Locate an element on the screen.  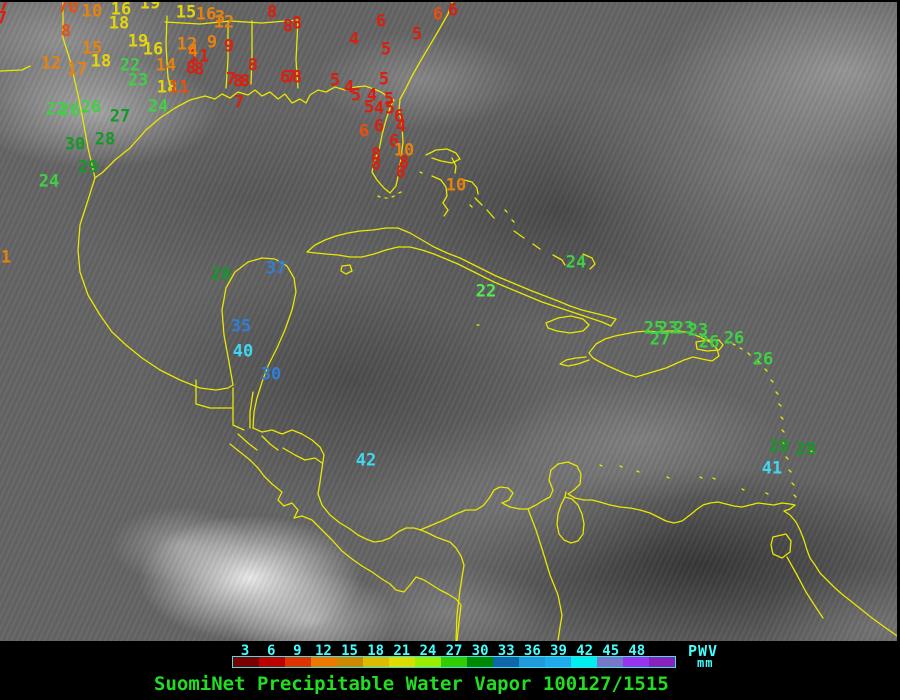
station-value: 17 is located at coordinates (77, 69).